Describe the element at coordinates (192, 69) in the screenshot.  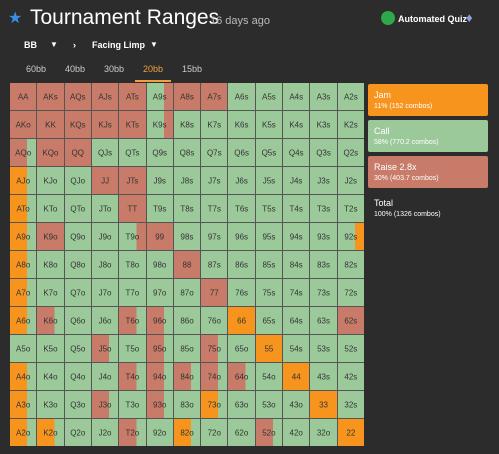
I see `tab: 15bb` at that location.